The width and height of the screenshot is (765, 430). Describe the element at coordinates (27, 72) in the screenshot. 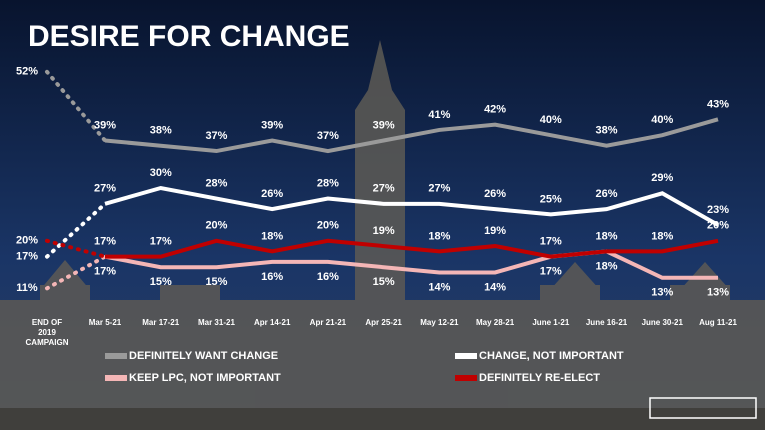

I see `data-label: 52%` at that location.